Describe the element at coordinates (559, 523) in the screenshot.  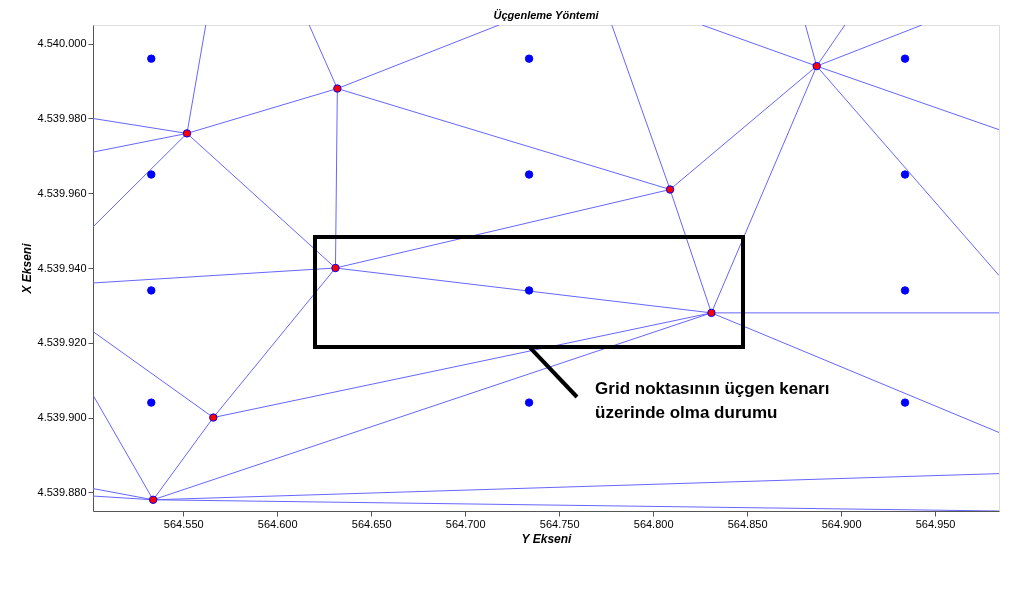
I see `x-tick-label: 564.750` at that location.